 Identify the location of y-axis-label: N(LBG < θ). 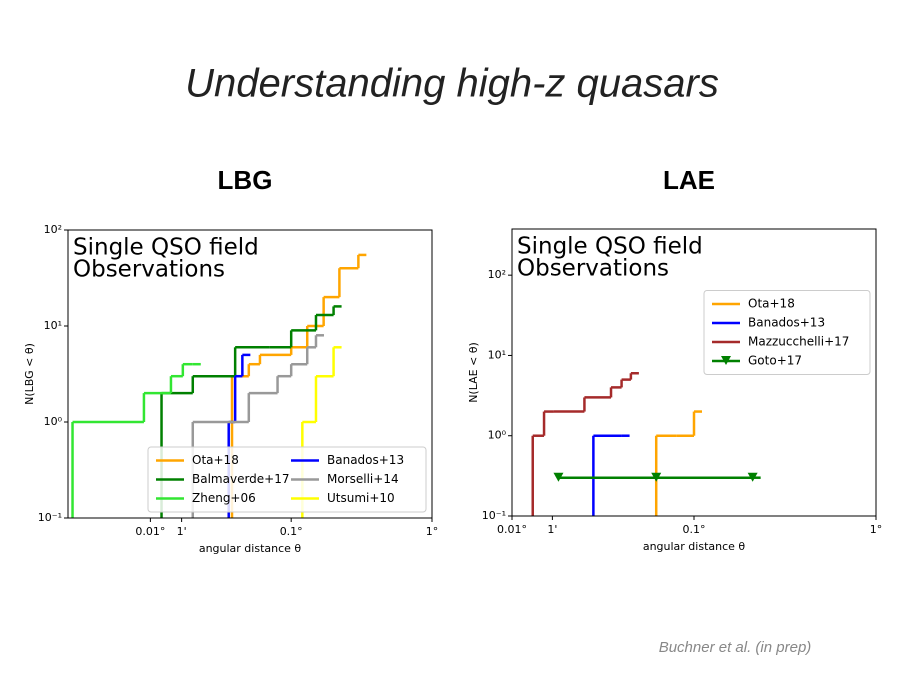
(29, 374).